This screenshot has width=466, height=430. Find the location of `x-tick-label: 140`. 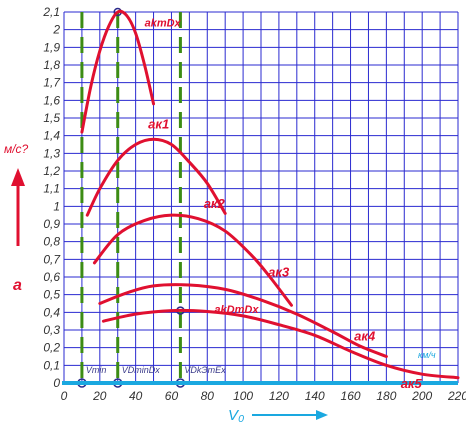

x-tick-label: 140 is located at coordinates (315, 396).